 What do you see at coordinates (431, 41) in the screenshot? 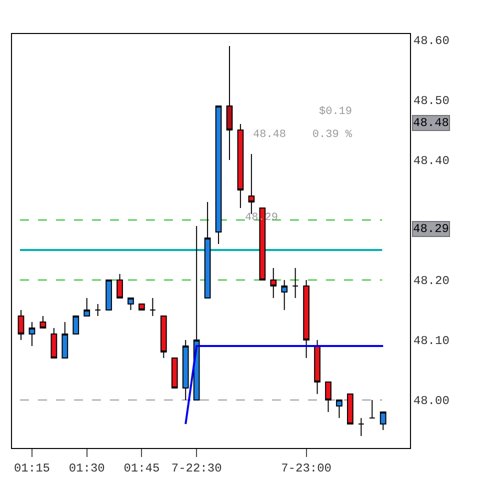
I see `y-tick-label: 48.60` at bounding box center [431, 41].